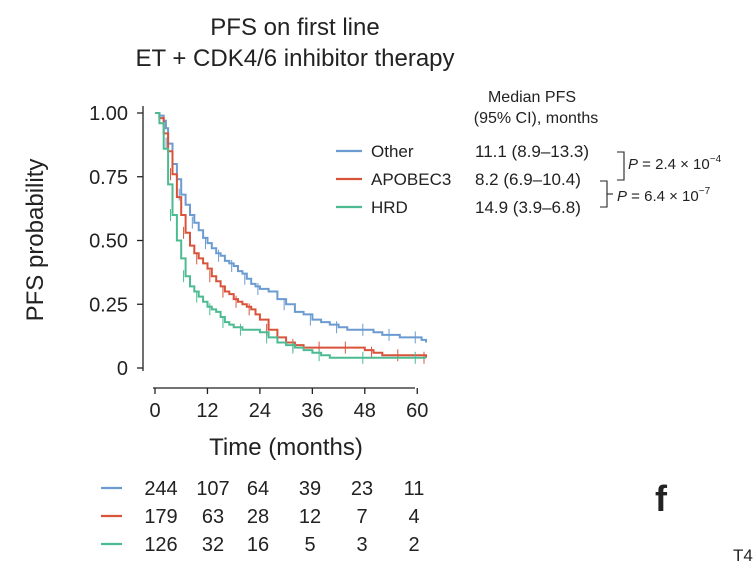 This screenshot has width=756, height=571. I want to click on risk-count: 16, so click(258, 545).